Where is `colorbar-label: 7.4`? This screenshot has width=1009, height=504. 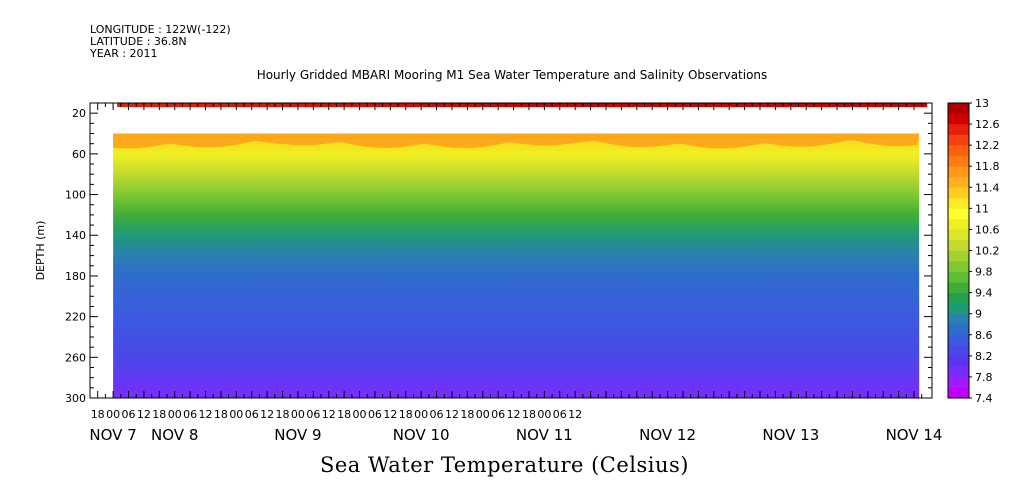
colorbar-label: 7.4 is located at coordinates (984, 398).